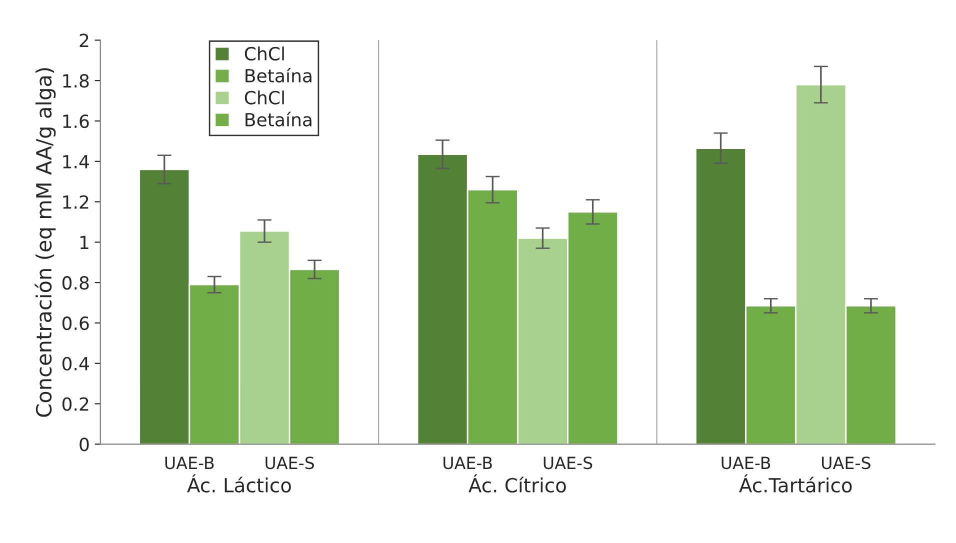 The image size is (956, 543). What do you see at coordinates (76, 121) in the screenshot?
I see `y-tick-label: 1.6` at bounding box center [76, 121].